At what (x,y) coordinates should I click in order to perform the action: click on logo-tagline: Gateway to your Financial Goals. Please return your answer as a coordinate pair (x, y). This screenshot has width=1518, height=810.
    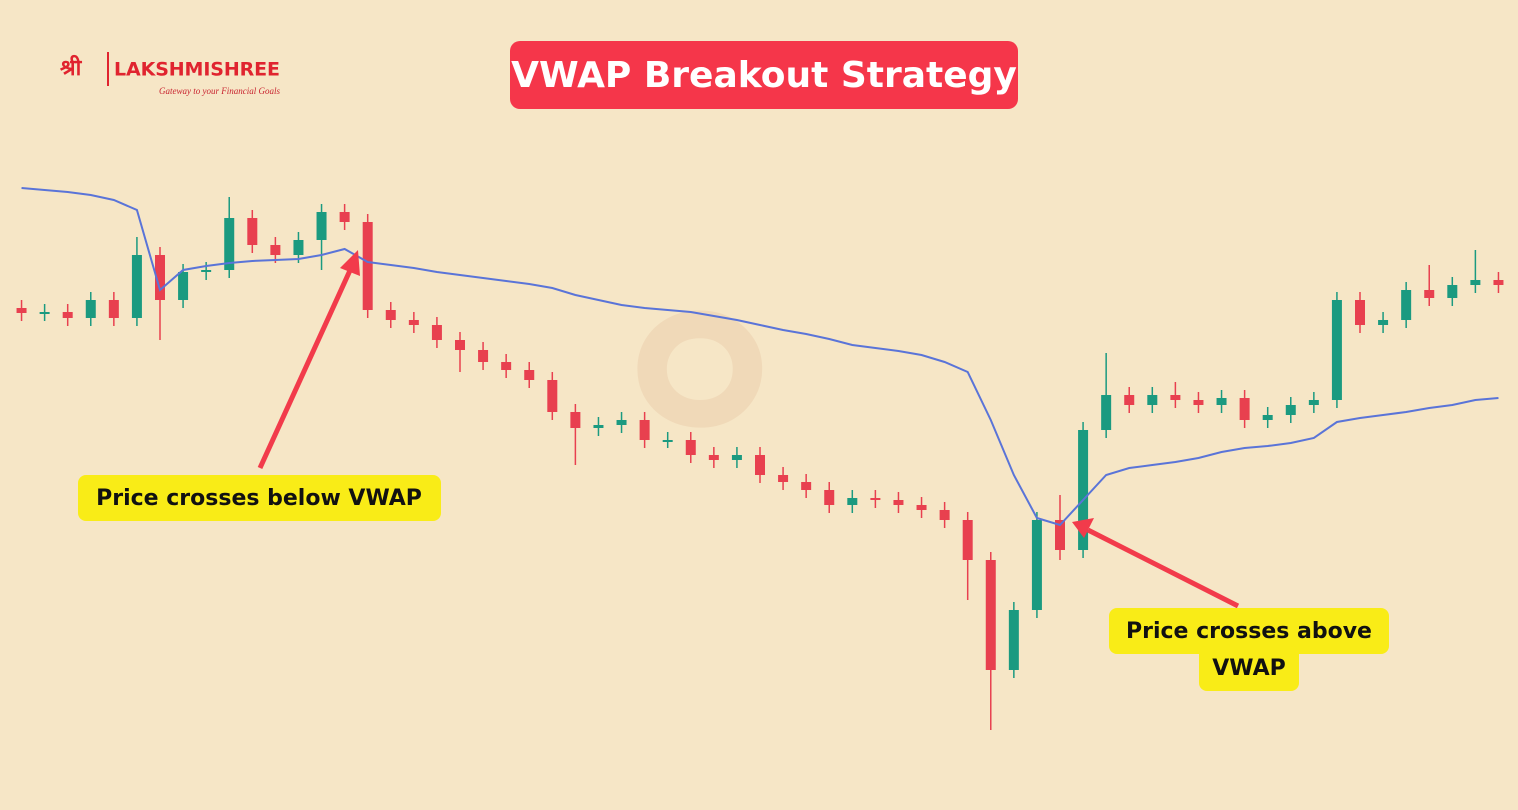
    Looking at the image, I should click on (219, 91).